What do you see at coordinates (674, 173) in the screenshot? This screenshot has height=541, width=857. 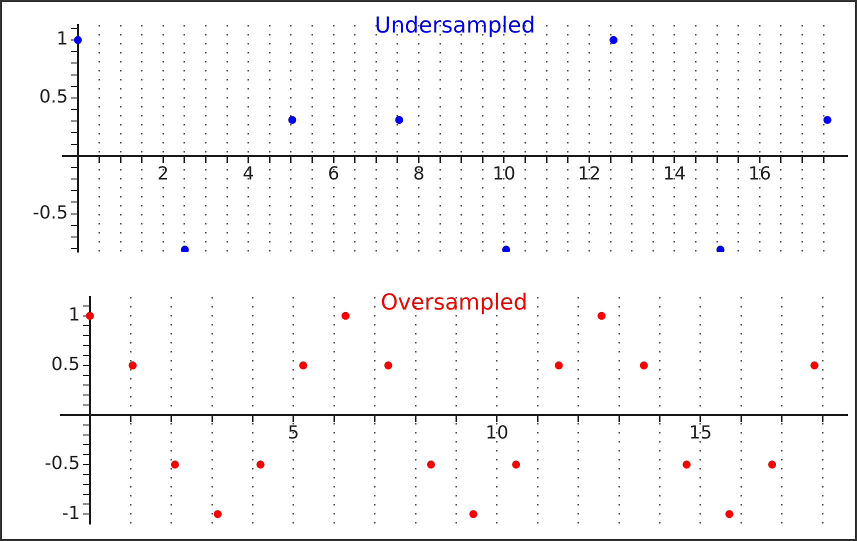 I see `x-tick-label: 14` at bounding box center [674, 173].